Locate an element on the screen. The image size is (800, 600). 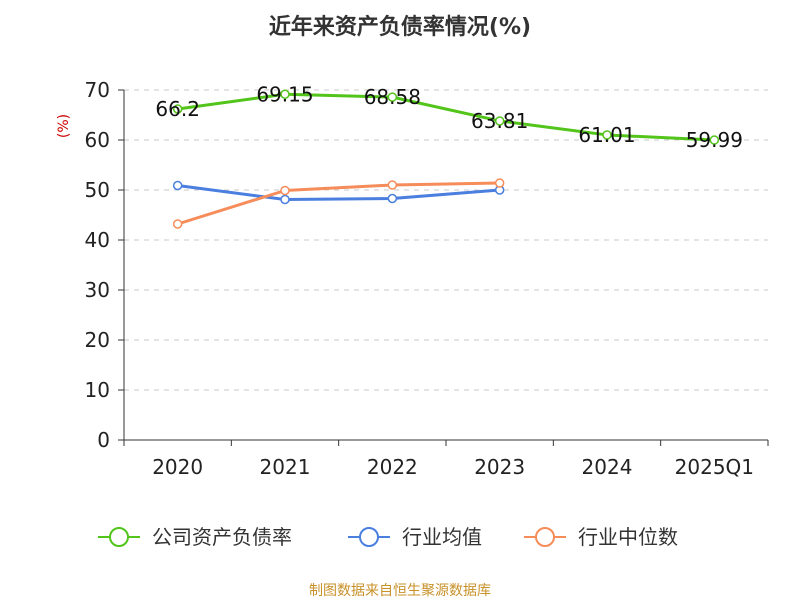
y-tick-label: 20 is located at coordinates (97, 340).